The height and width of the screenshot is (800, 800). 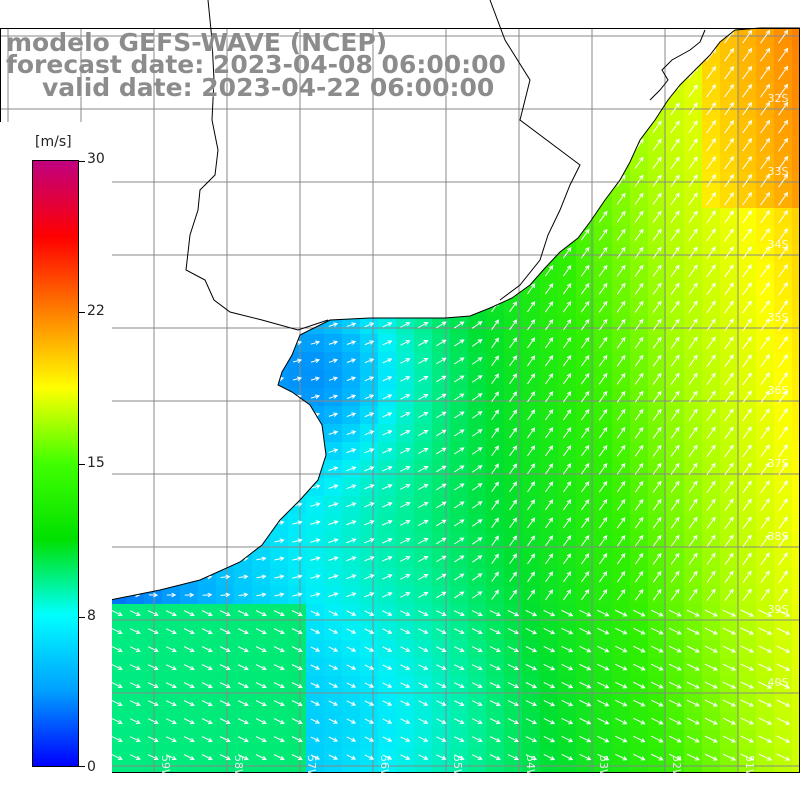 What do you see at coordinates (676, 767) in the screenshot?
I see `lon-label: 52W` at bounding box center [676, 767].